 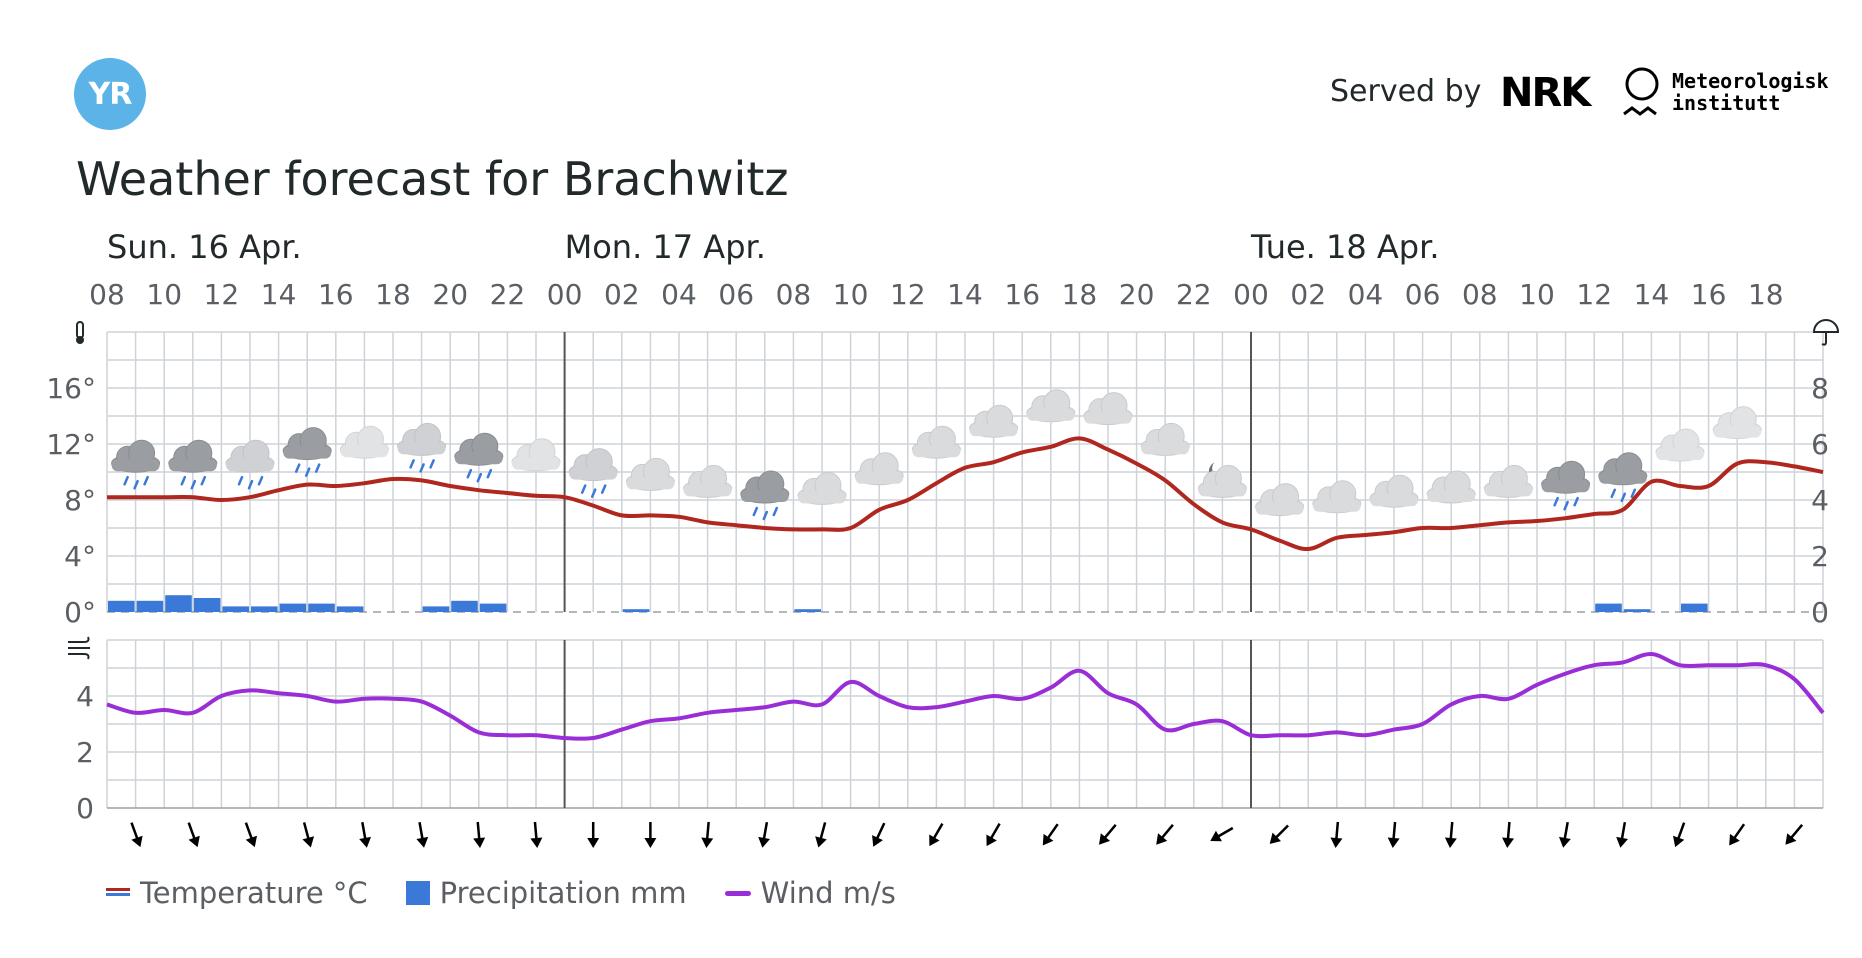 What do you see at coordinates (1820, 556) in the screenshot?
I see `precip-tick-label: 2` at bounding box center [1820, 556].